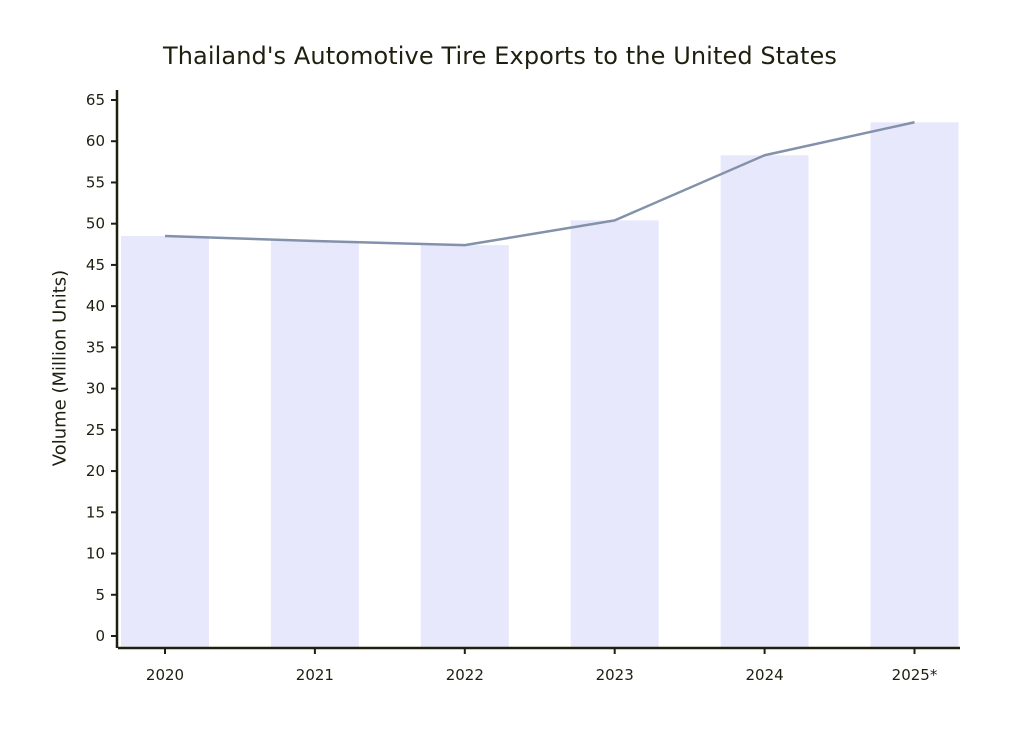 This screenshot has height=751, width=1024. What do you see at coordinates (95, 182) in the screenshot?
I see `y-tick-label: 55` at bounding box center [95, 182].